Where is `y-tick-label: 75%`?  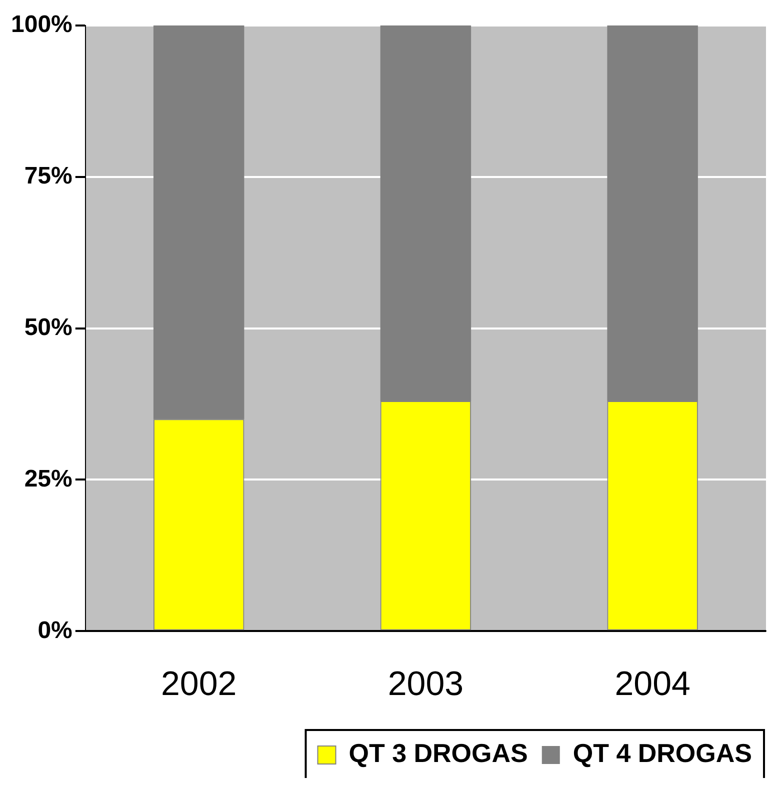
y-tick-label: 75% is located at coordinates (48, 176).